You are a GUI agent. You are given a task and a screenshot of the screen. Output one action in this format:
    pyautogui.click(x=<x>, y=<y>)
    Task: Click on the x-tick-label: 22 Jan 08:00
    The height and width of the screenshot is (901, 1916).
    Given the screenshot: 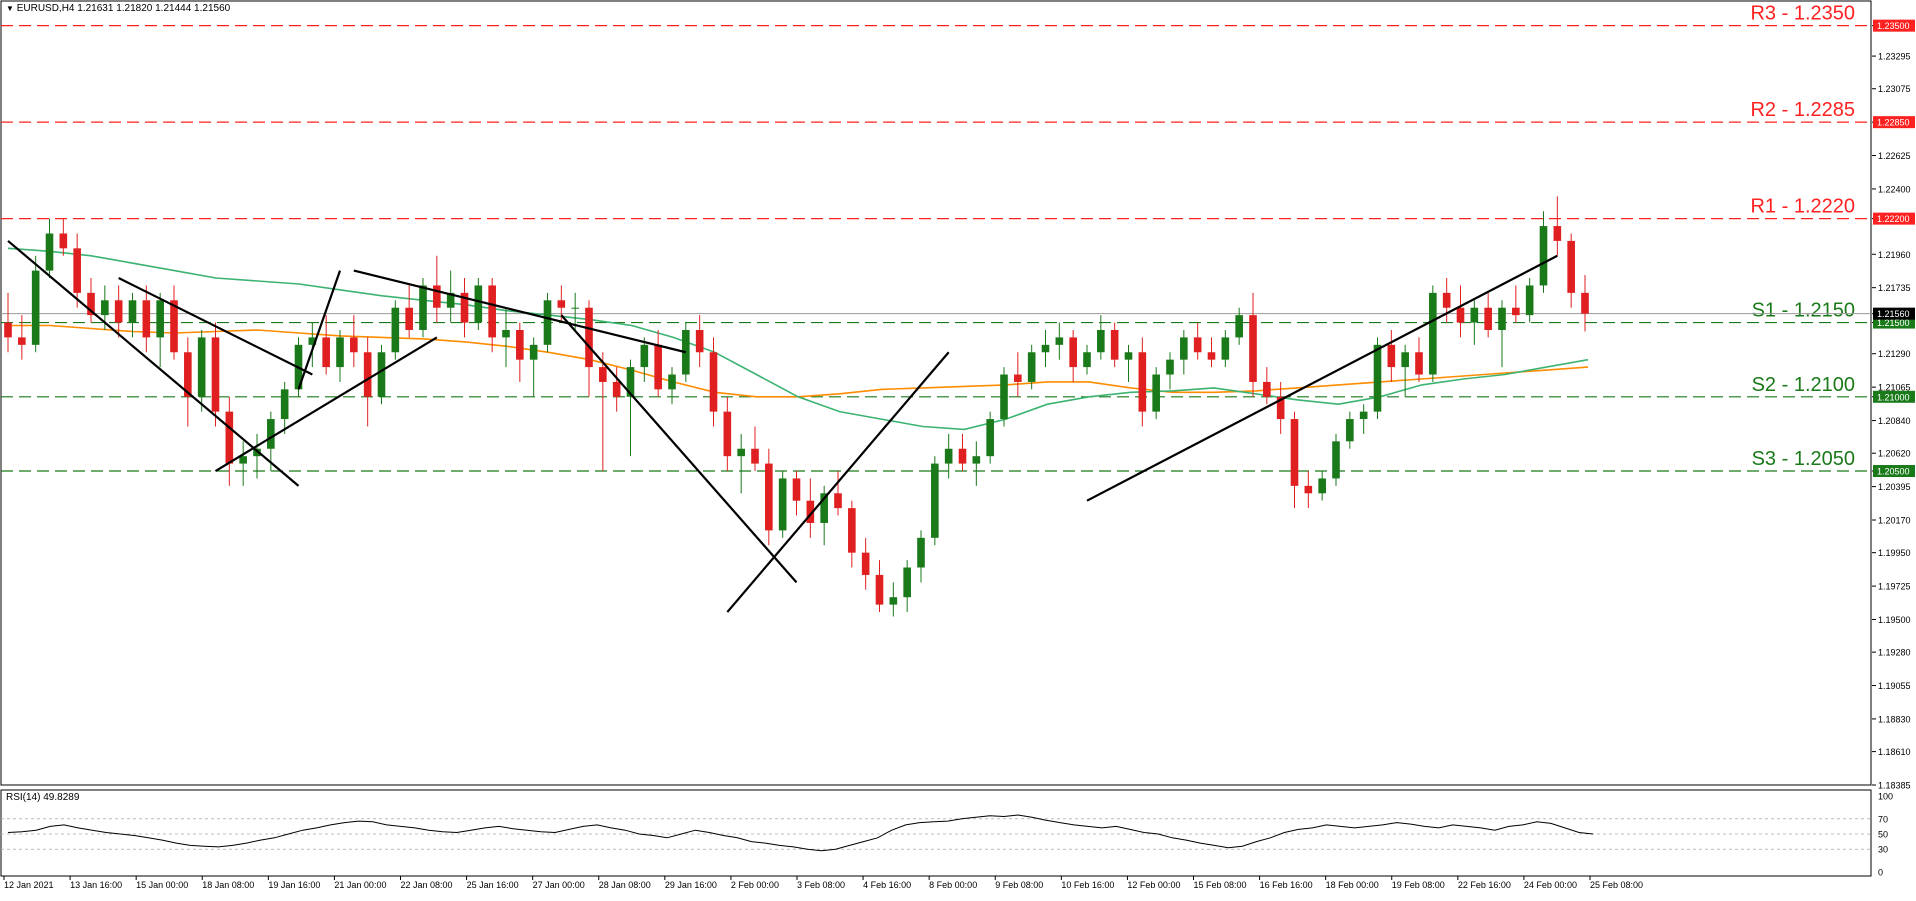 What is the action you would take?
    pyautogui.click(x=427, y=885)
    